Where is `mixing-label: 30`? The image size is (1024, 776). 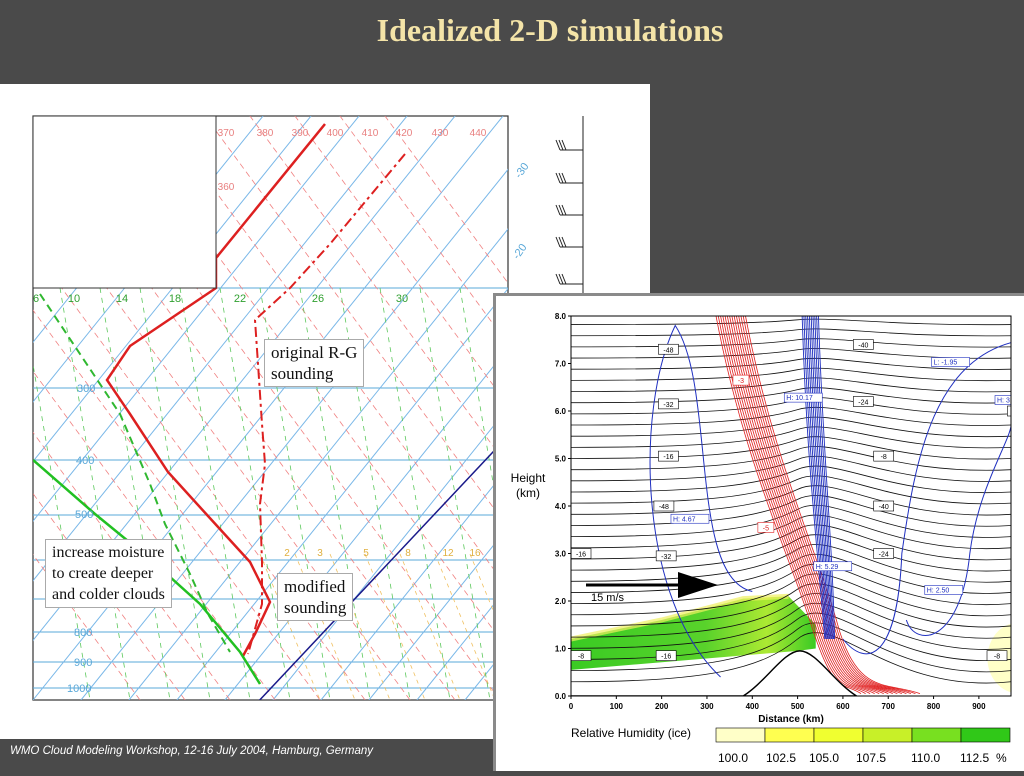 mixing-label: 30 is located at coordinates (402, 299).